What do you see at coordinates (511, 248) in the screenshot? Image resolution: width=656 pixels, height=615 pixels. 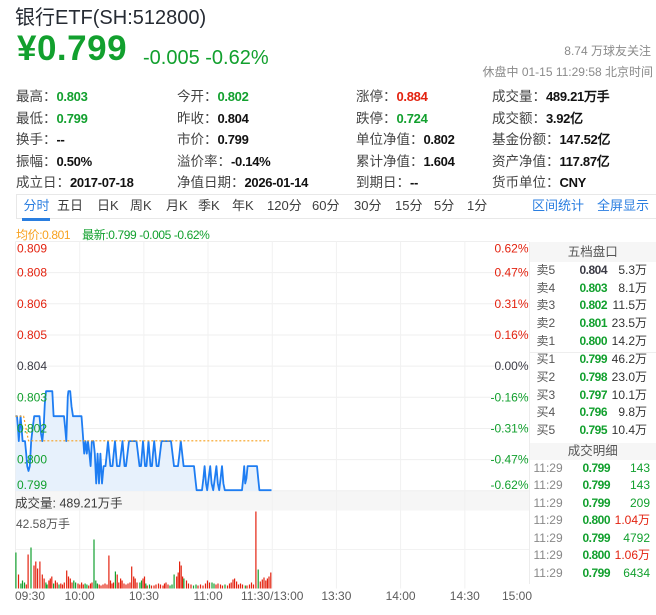 I see `svg-text: 0.62%` at bounding box center [511, 248].